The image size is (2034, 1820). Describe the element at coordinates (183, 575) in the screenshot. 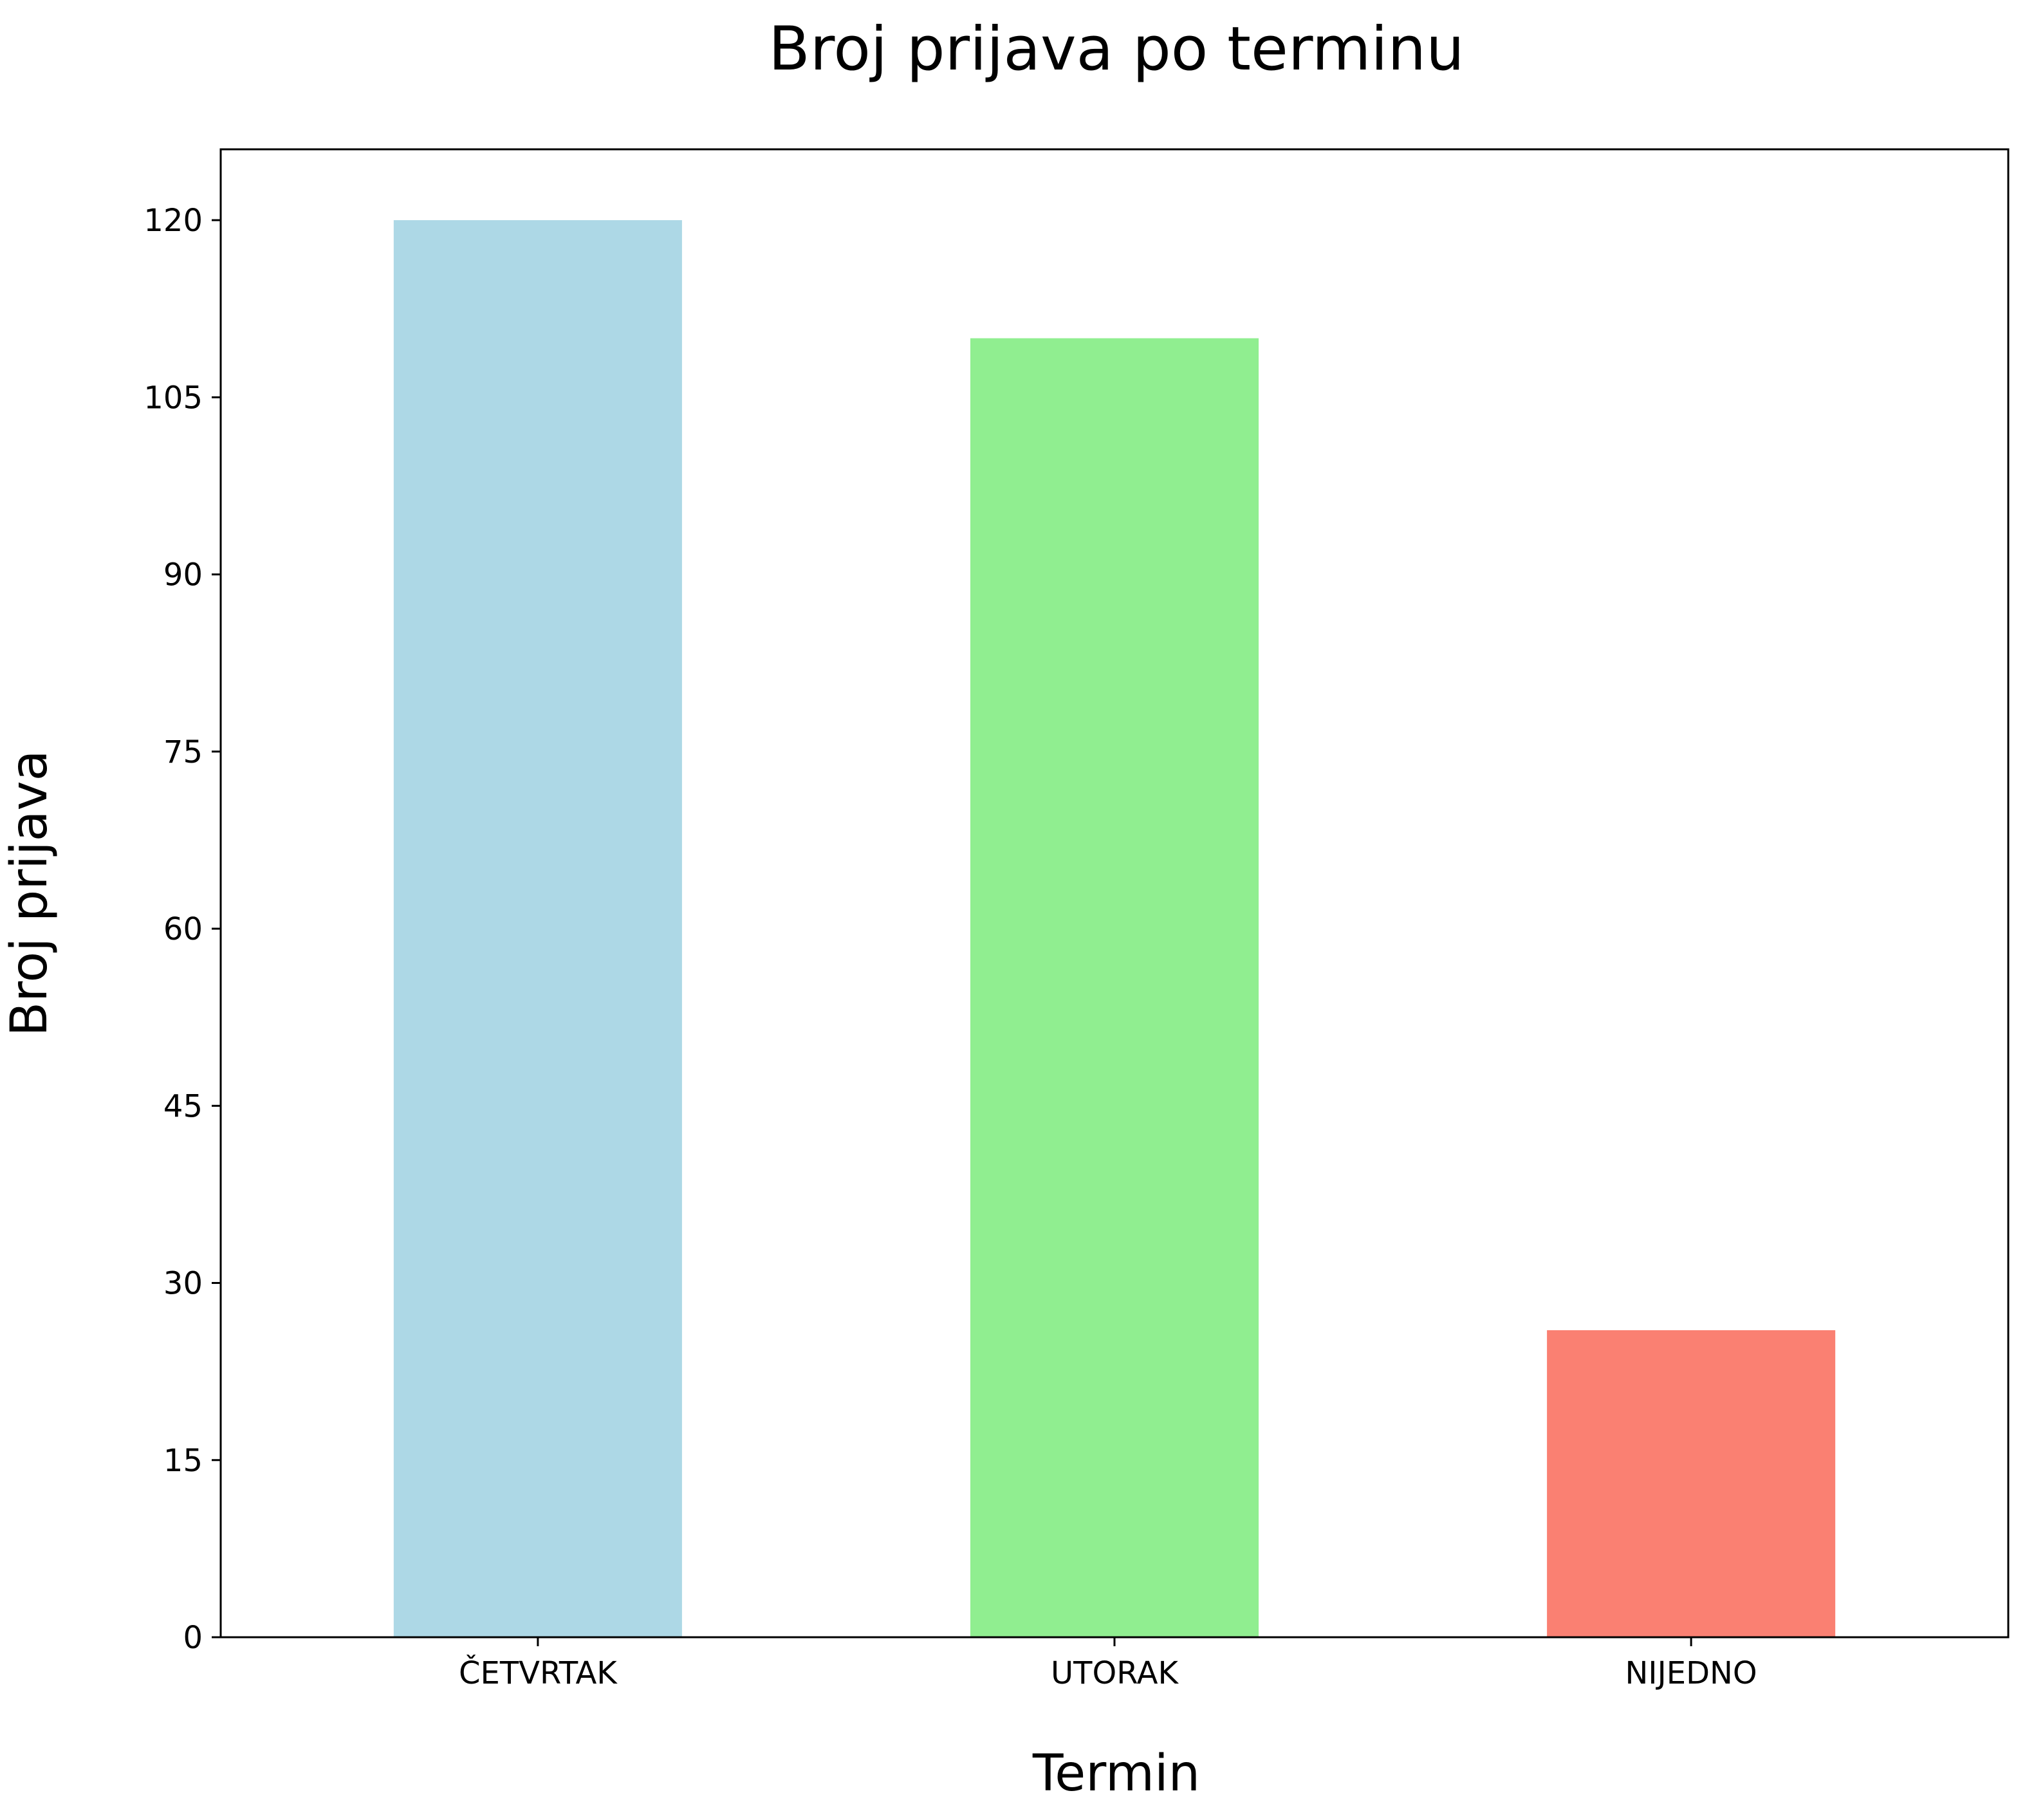

I see `y-tick-label: 90` at that location.